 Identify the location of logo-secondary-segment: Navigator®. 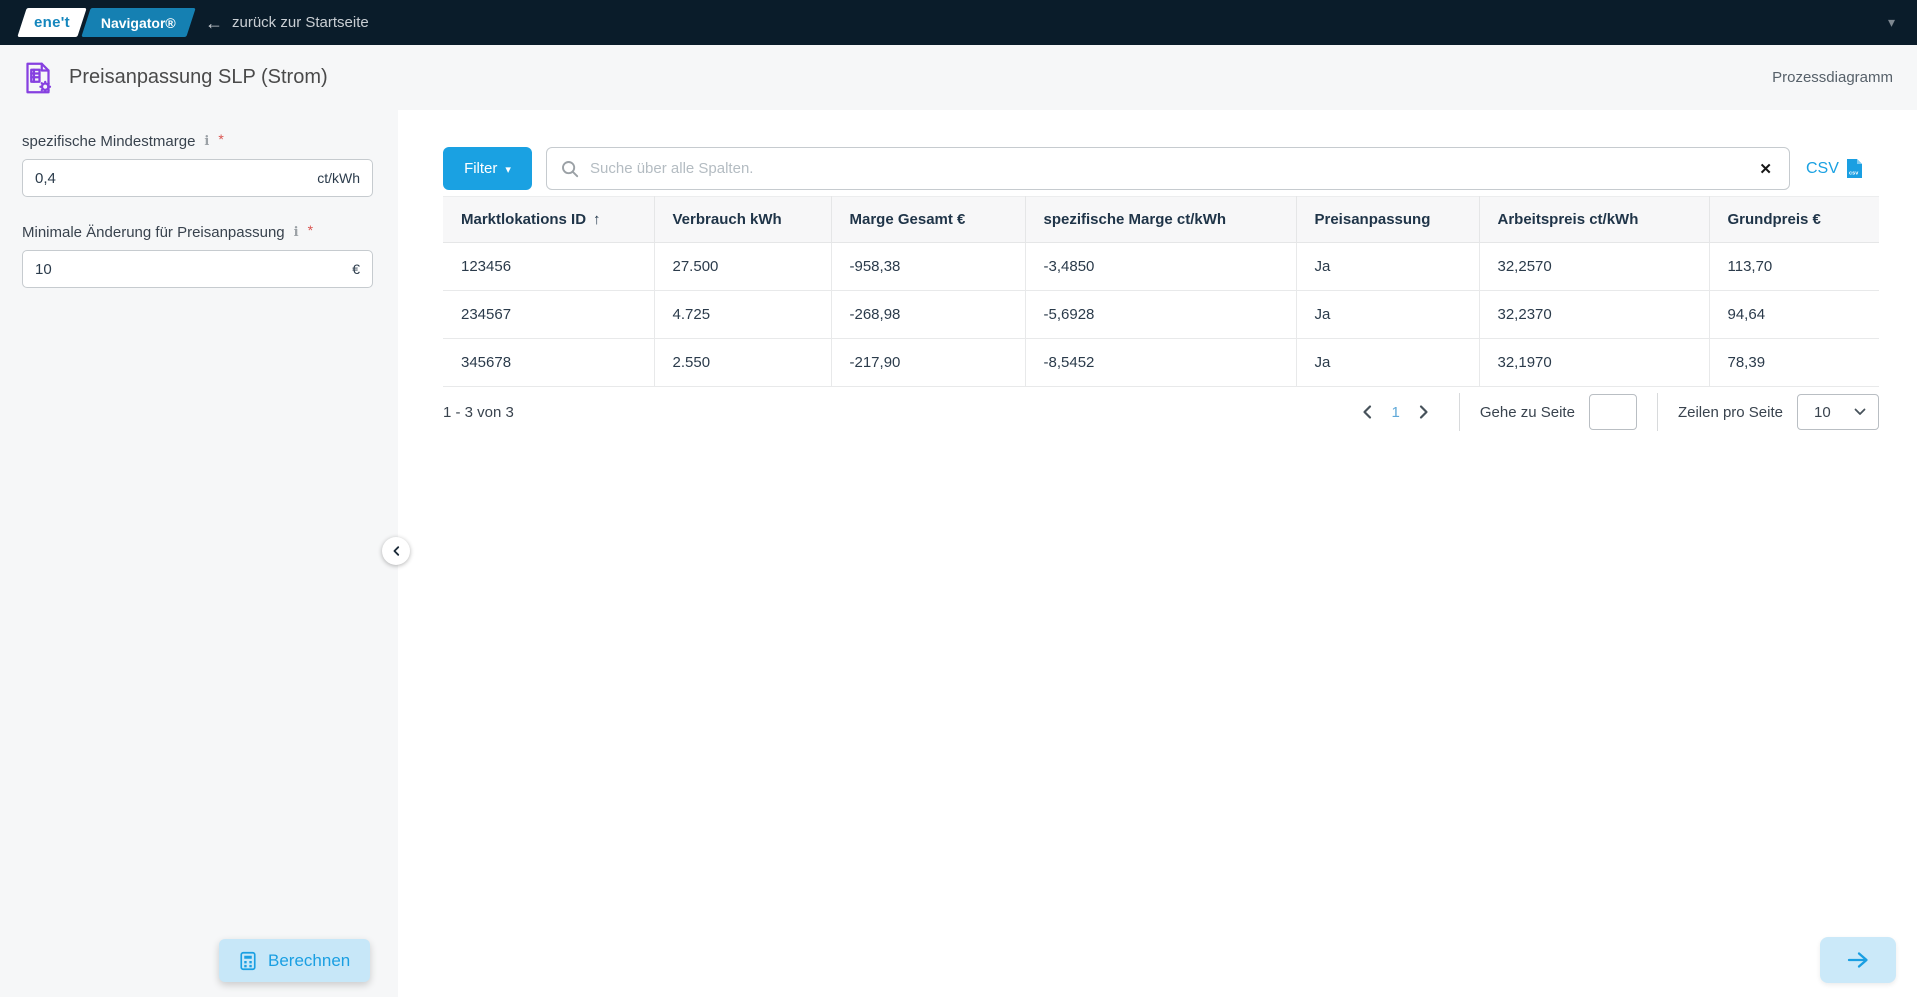
(138, 22).